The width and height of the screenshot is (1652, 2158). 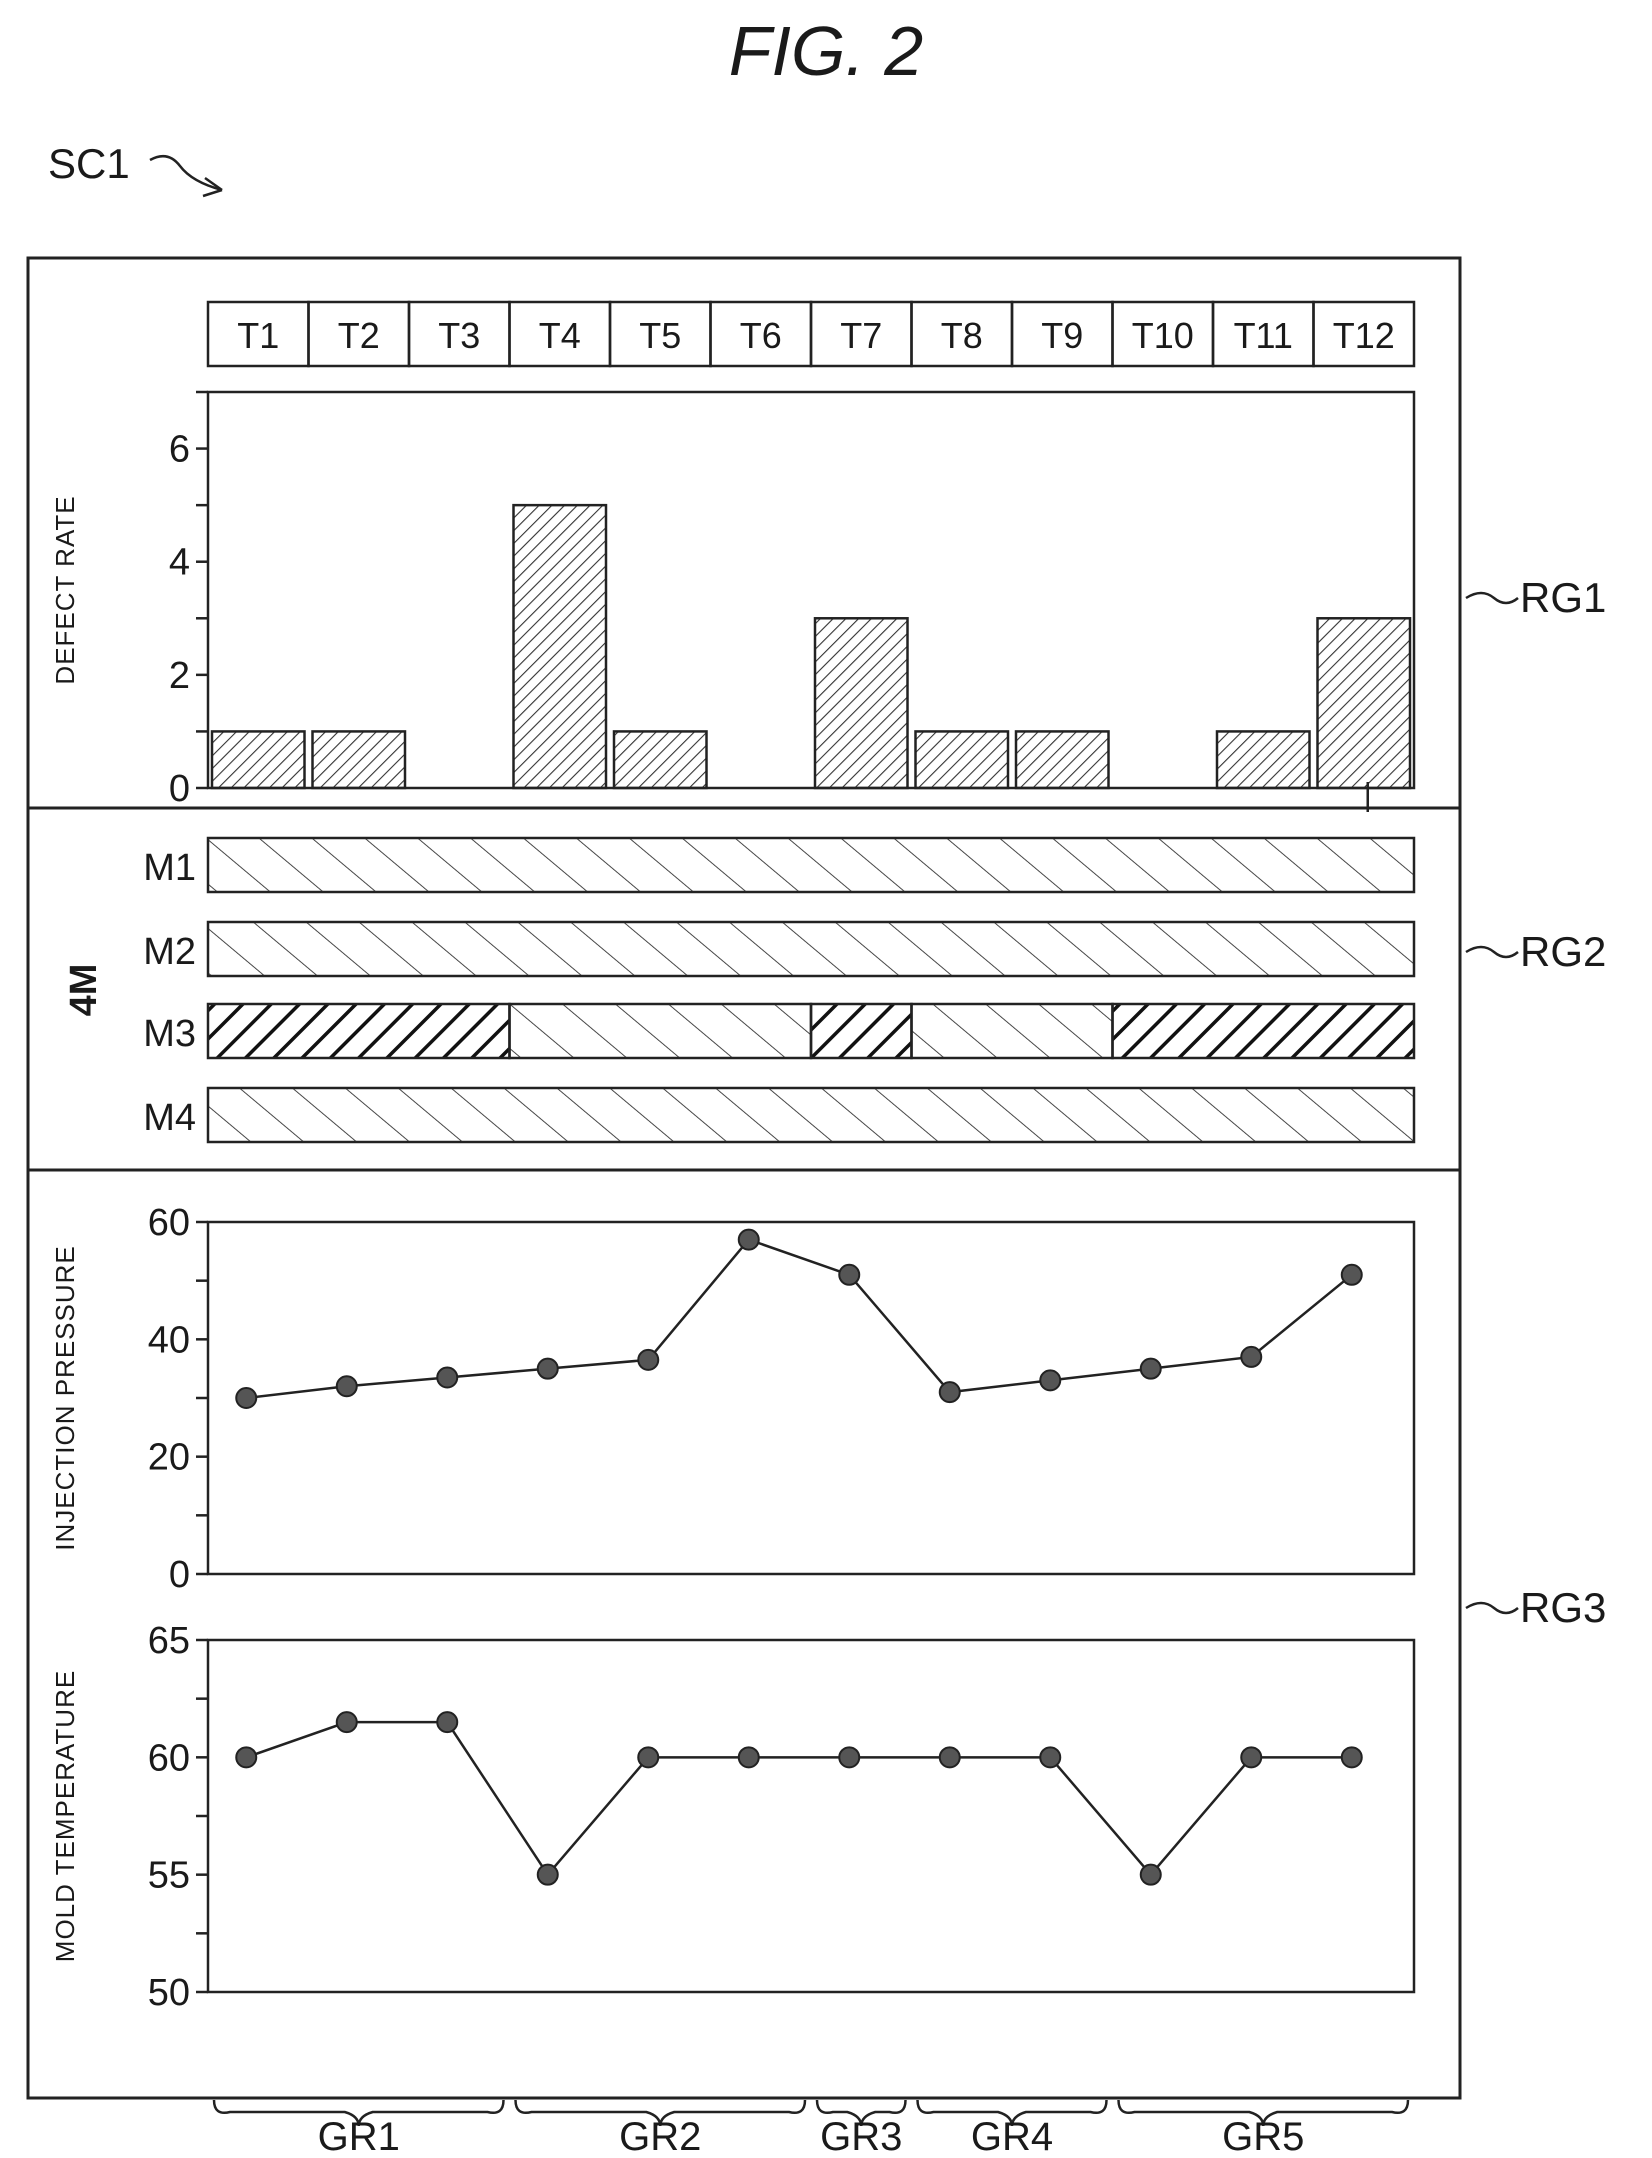 I want to click on y-axis-label: INJECTION PRESSURE, so click(x=65, y=1398).